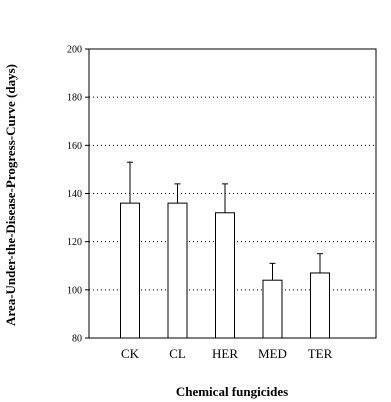 The image size is (391, 402). What do you see at coordinates (177, 353) in the screenshot?
I see `x-tick-label-cl: CL` at bounding box center [177, 353].